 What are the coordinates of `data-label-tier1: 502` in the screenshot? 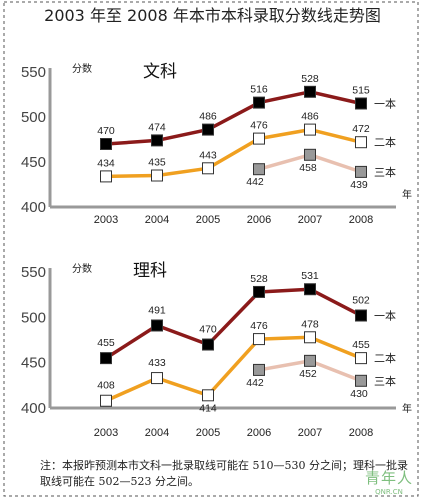 It's located at (361, 301).